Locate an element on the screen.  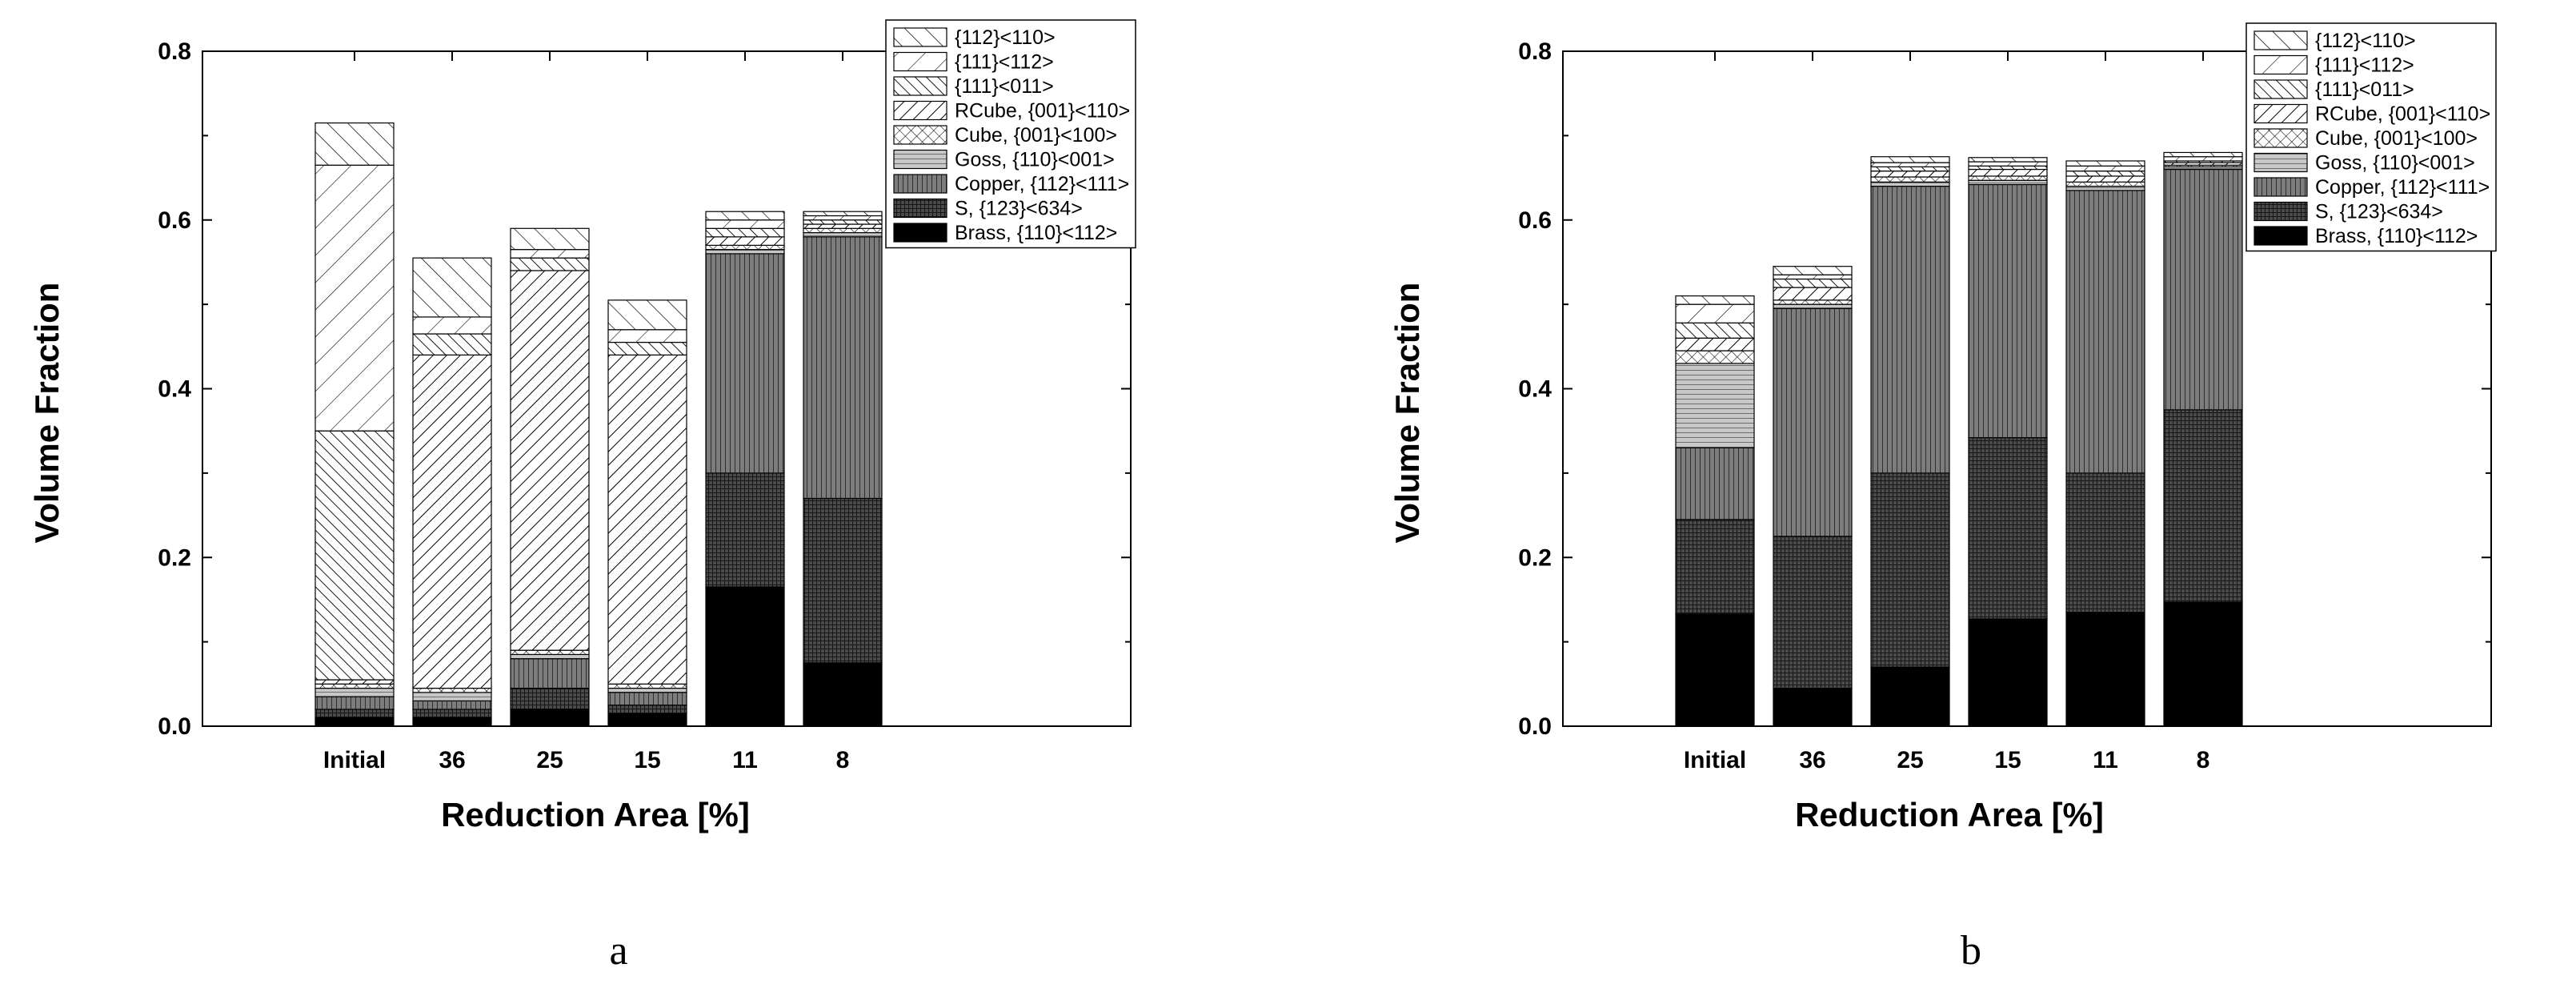
legend-label: {111}<112> is located at coordinates (1004, 62).